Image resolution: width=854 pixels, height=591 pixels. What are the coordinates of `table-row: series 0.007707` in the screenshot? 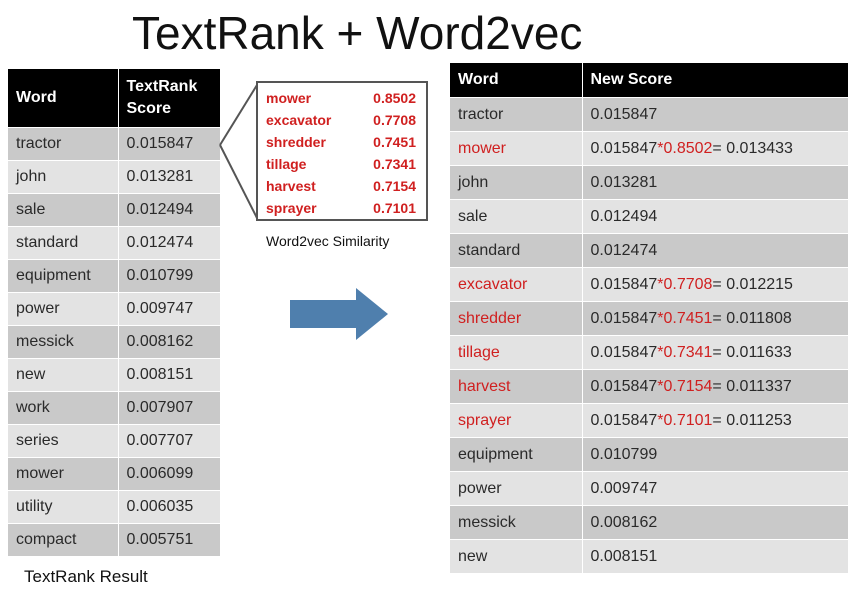 It's located at (114, 441).